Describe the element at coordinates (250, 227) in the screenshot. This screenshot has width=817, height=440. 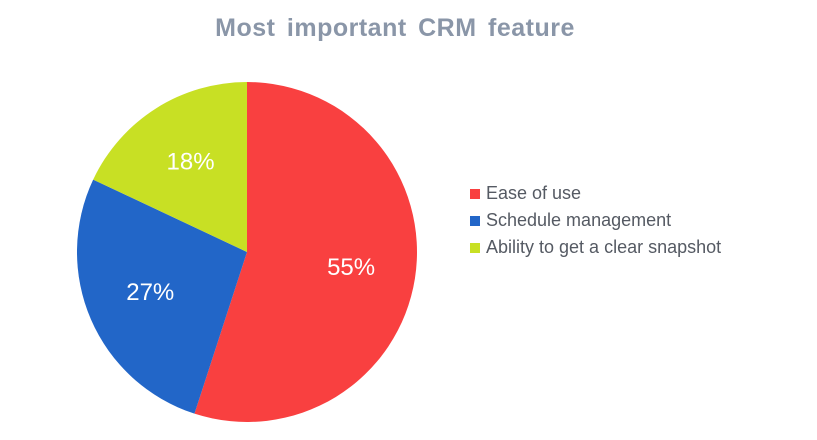
I see `pie-labels: 55% 27% 18%` at that location.